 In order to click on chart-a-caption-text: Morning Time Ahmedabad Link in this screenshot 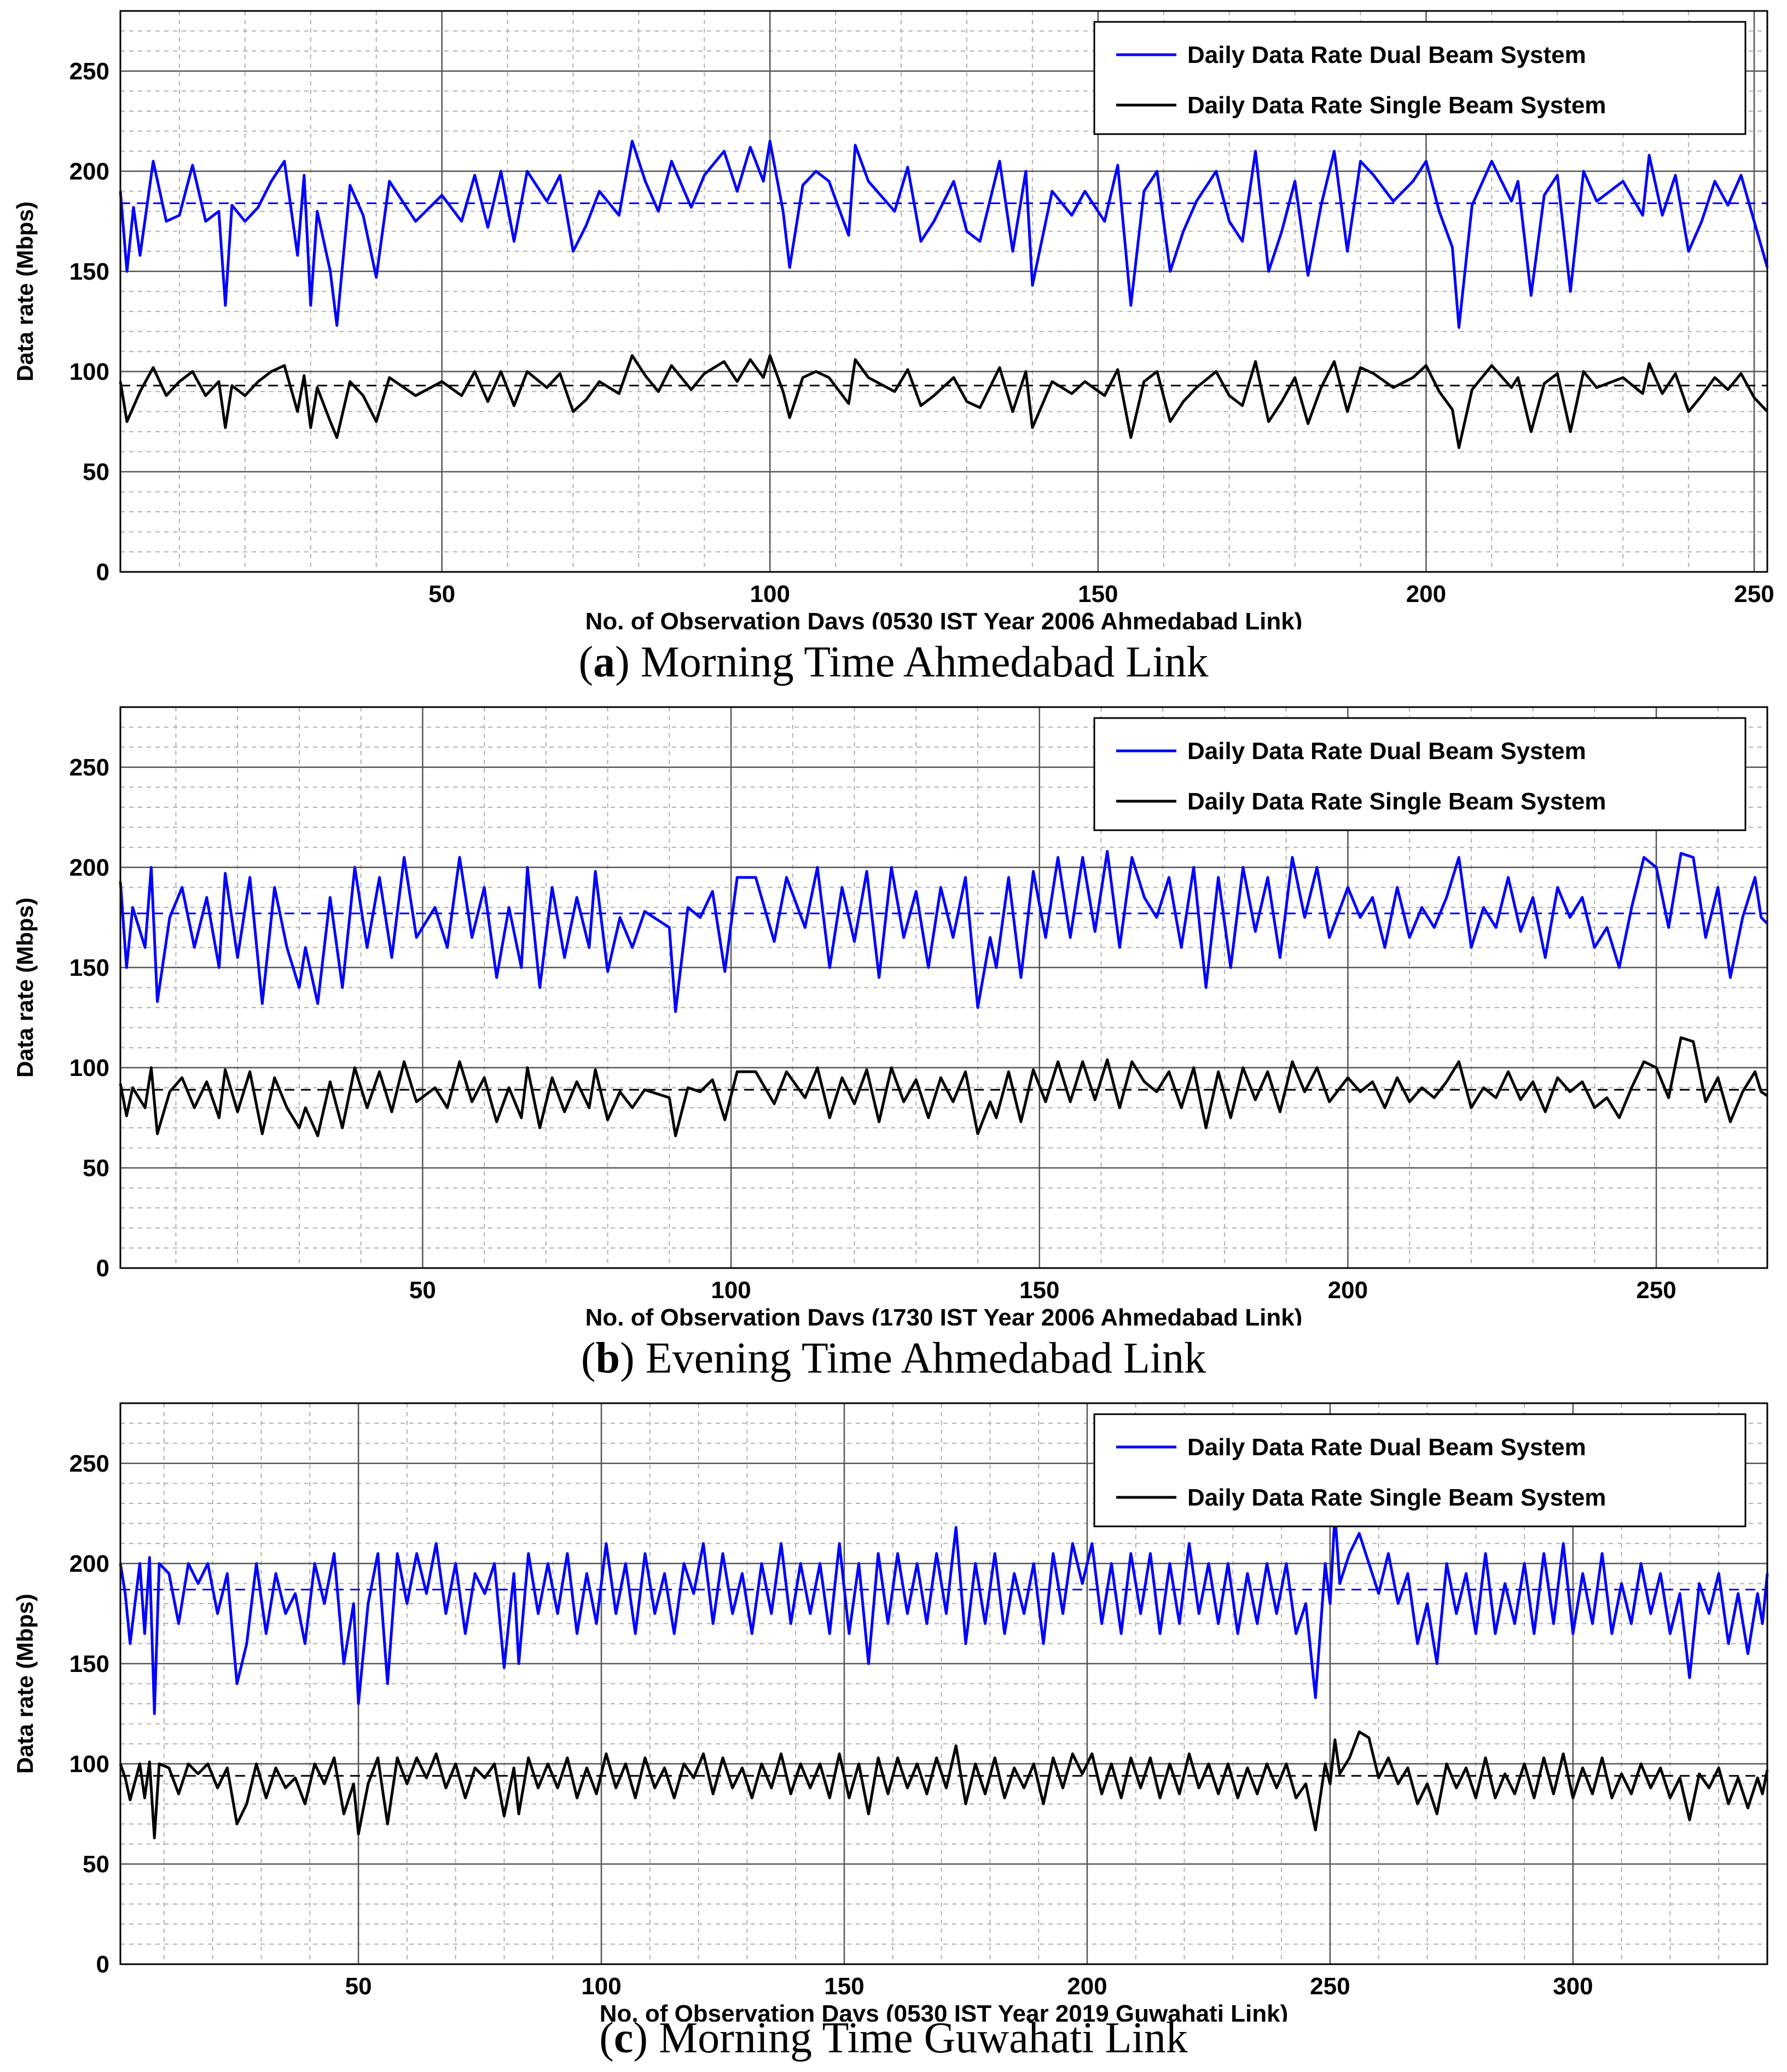, I will do `click(919, 662)`.